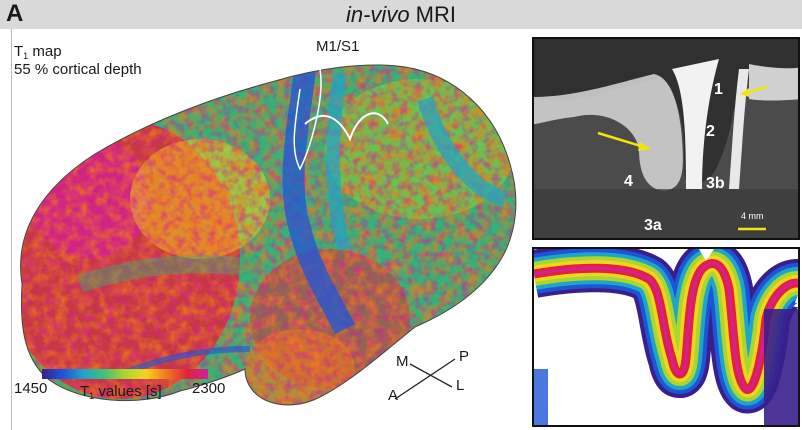 Image resolution: width=802 pixels, height=430 pixels. Describe the element at coordinates (38, 52) in the screenshot. I see `map-title: T1 map` at that location.